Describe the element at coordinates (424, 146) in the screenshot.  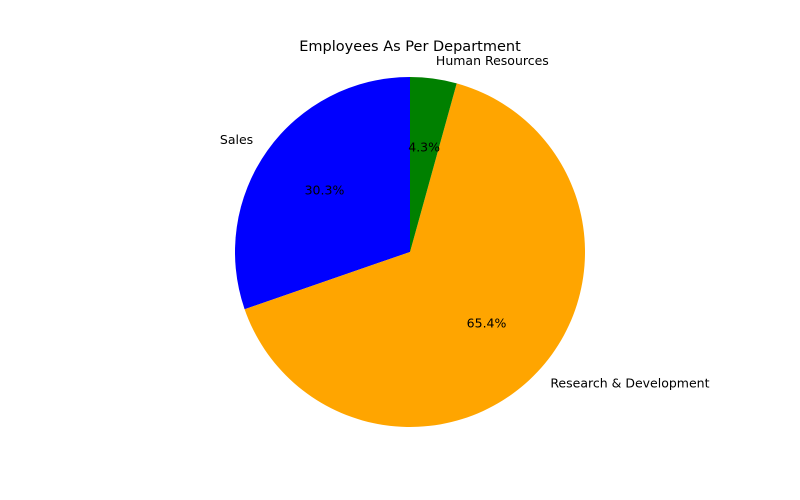
I see `pct-label-human-resources: 4.3%` at that location.